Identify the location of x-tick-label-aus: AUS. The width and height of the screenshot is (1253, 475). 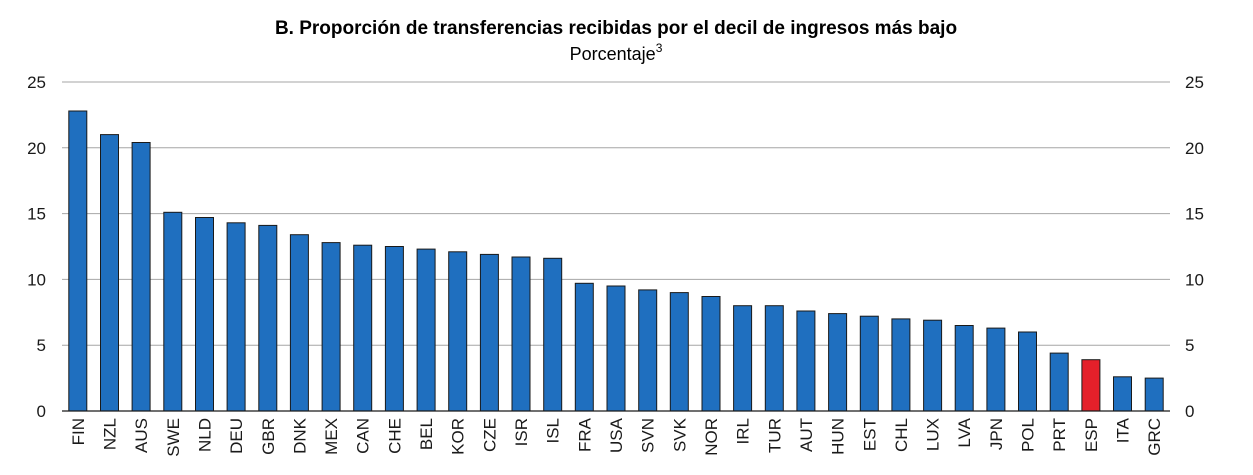
(141, 435).